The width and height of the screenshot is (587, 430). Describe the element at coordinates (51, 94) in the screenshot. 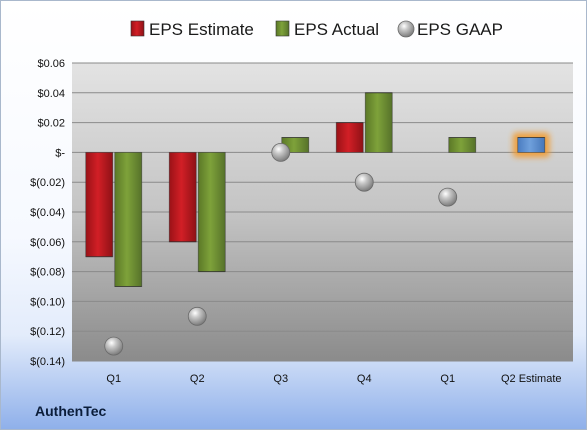

I see `y-tick-label: $0.04` at that location.